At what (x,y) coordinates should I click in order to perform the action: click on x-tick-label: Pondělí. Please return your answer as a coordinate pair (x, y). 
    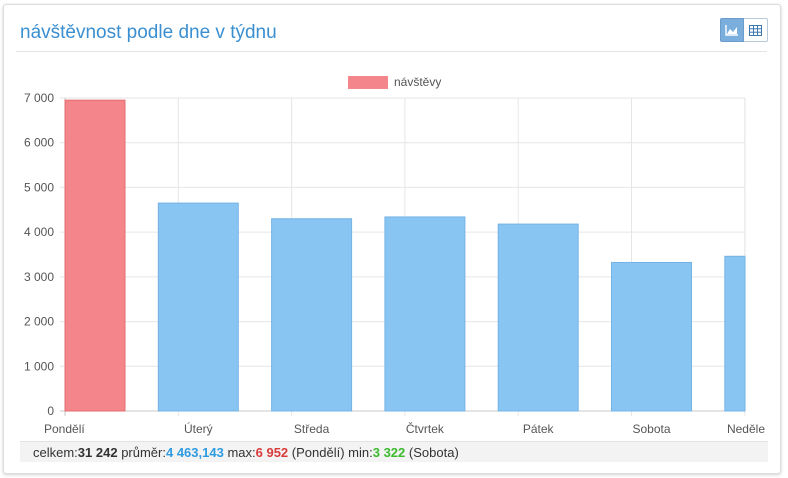
    Looking at the image, I should click on (64, 429).